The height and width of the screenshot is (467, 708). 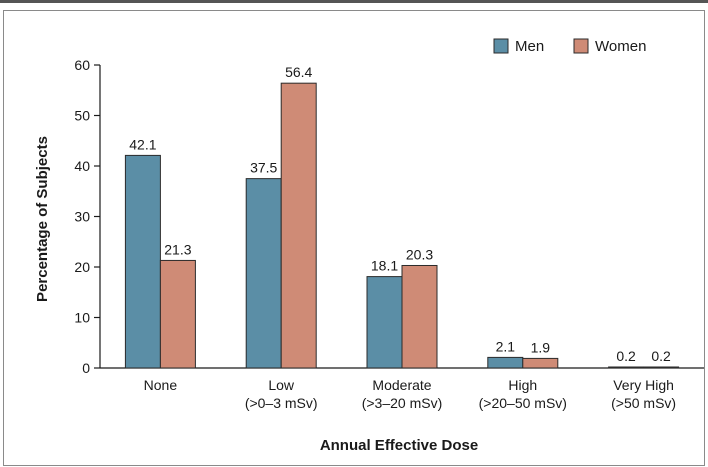 I want to click on x-tick-label: None, so click(x=161, y=385).